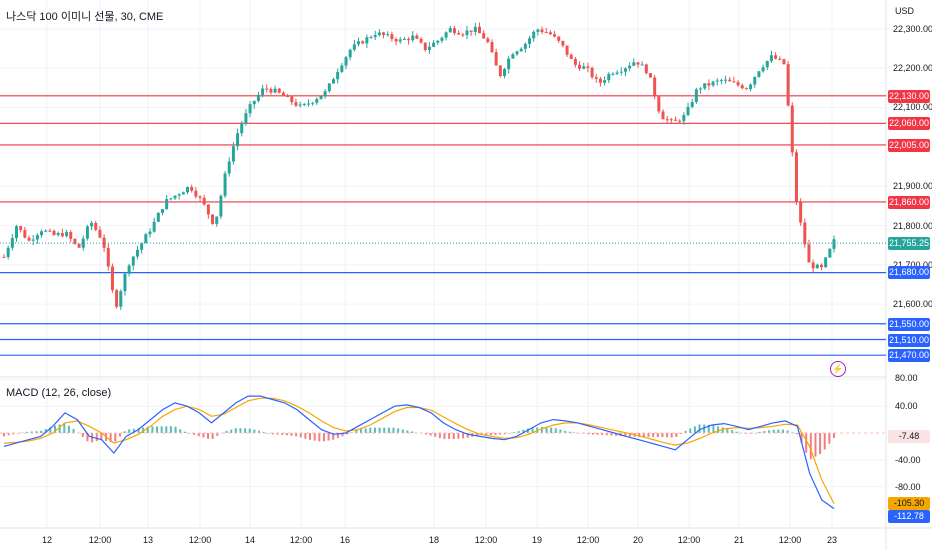 The height and width of the screenshot is (550, 932). Describe the element at coordinates (906, 378) in the screenshot. I see `macd-tick: 80.00` at that location.